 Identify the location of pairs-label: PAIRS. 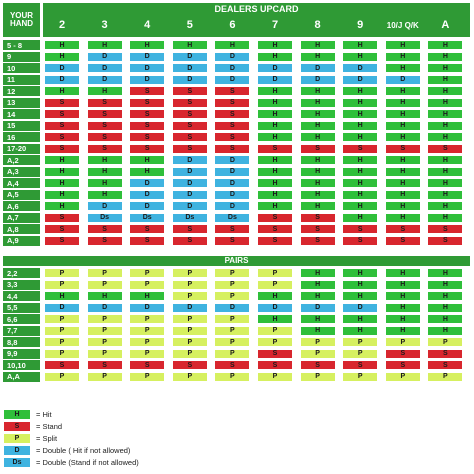
(236, 260).